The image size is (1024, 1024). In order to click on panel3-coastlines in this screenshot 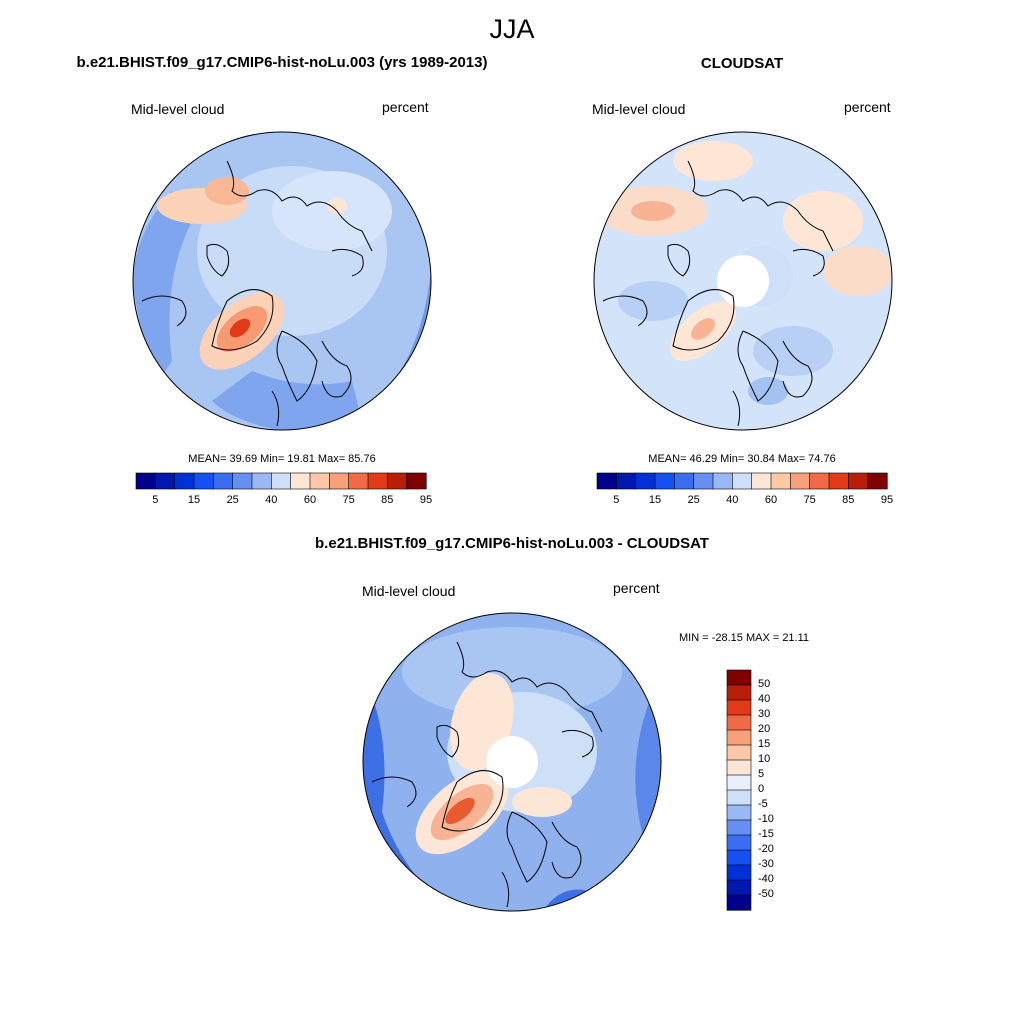, I will do `click(487, 774)`.